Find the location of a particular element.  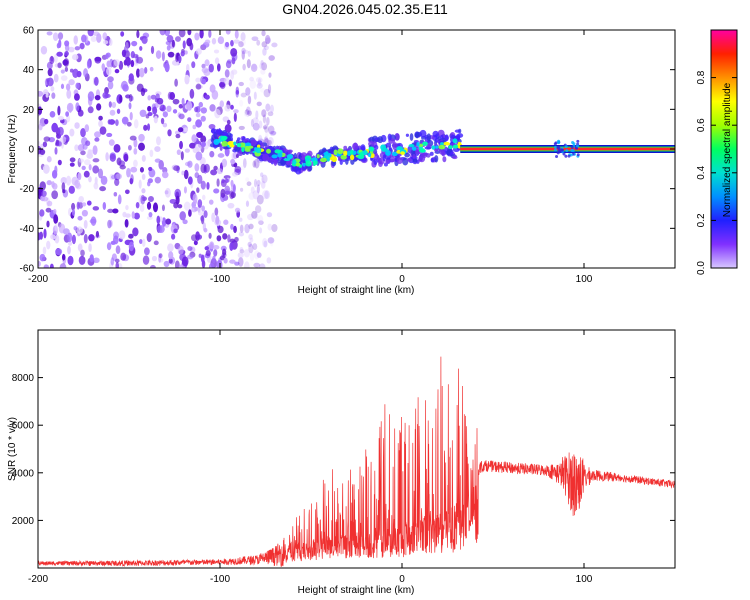

spectrogram-ytick-label: 60 is located at coordinates (29, 31).